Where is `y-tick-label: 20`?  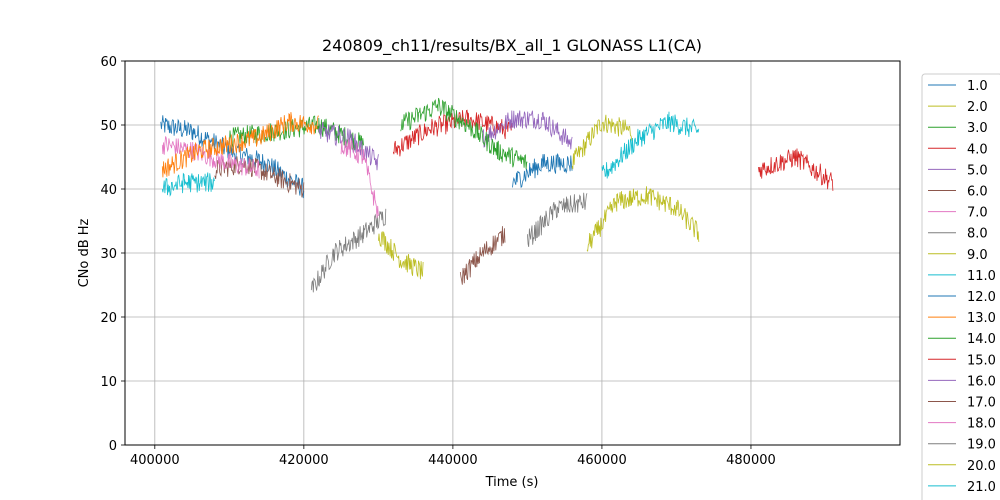
y-tick-label: 20 is located at coordinates (108, 318).